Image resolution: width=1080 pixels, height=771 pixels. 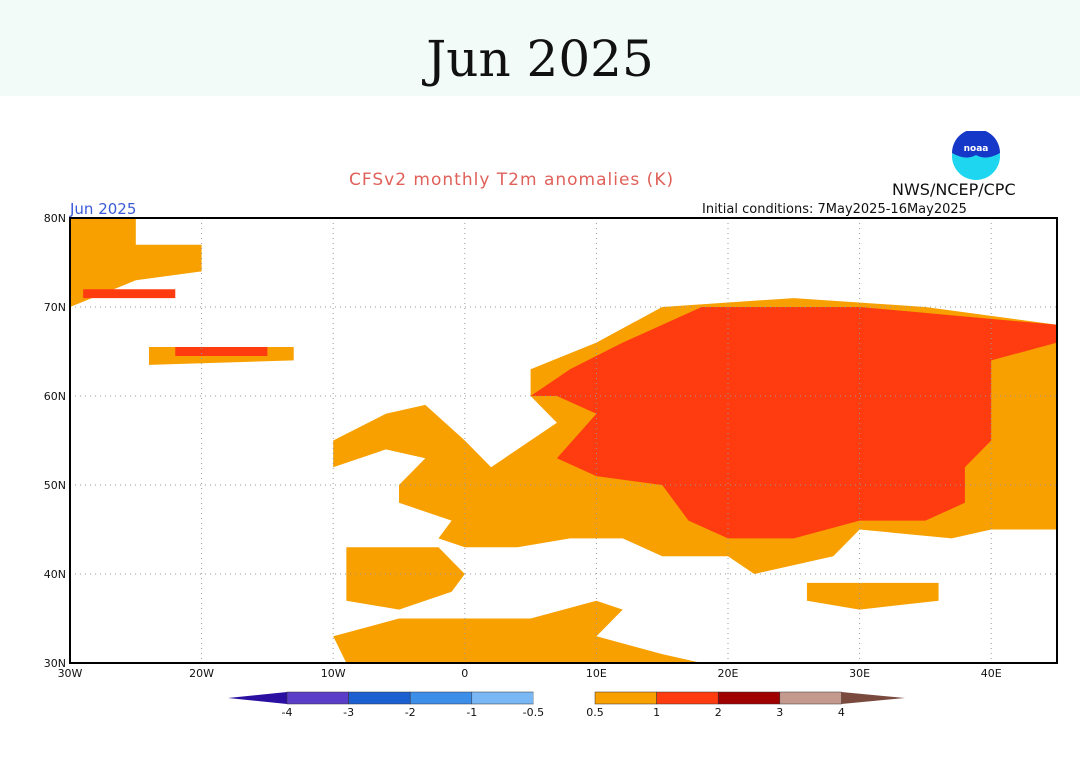 I want to click on lon-tick-label: 30E, so click(x=859, y=673).